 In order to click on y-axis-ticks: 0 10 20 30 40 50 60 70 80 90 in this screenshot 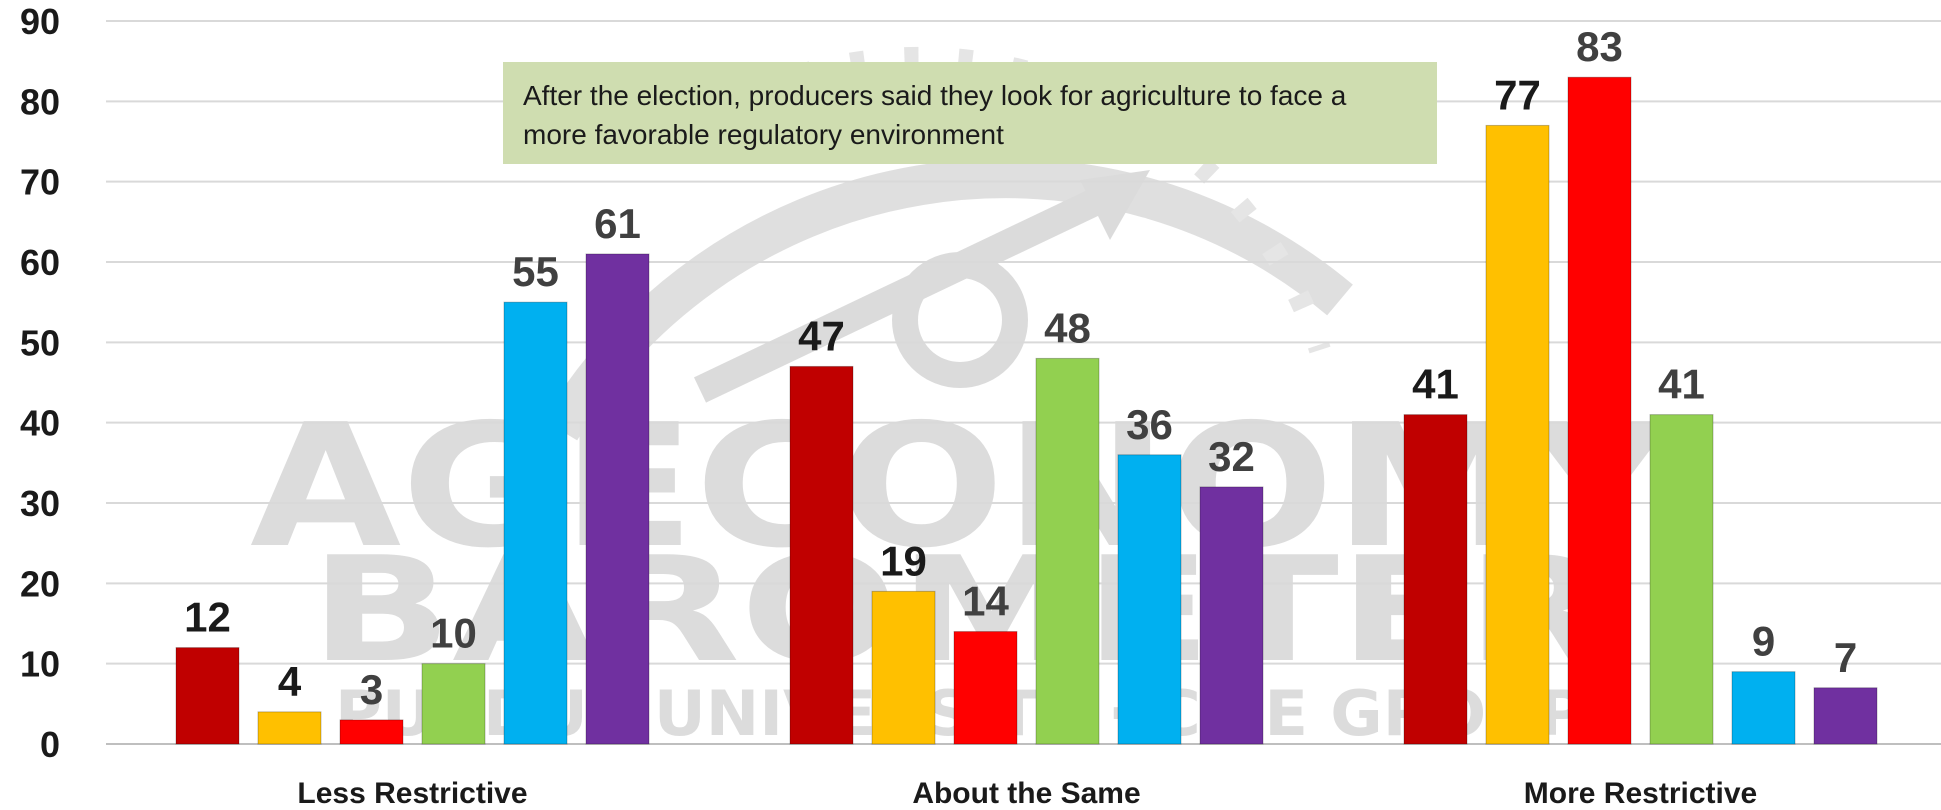, I will do `click(40, 383)`.